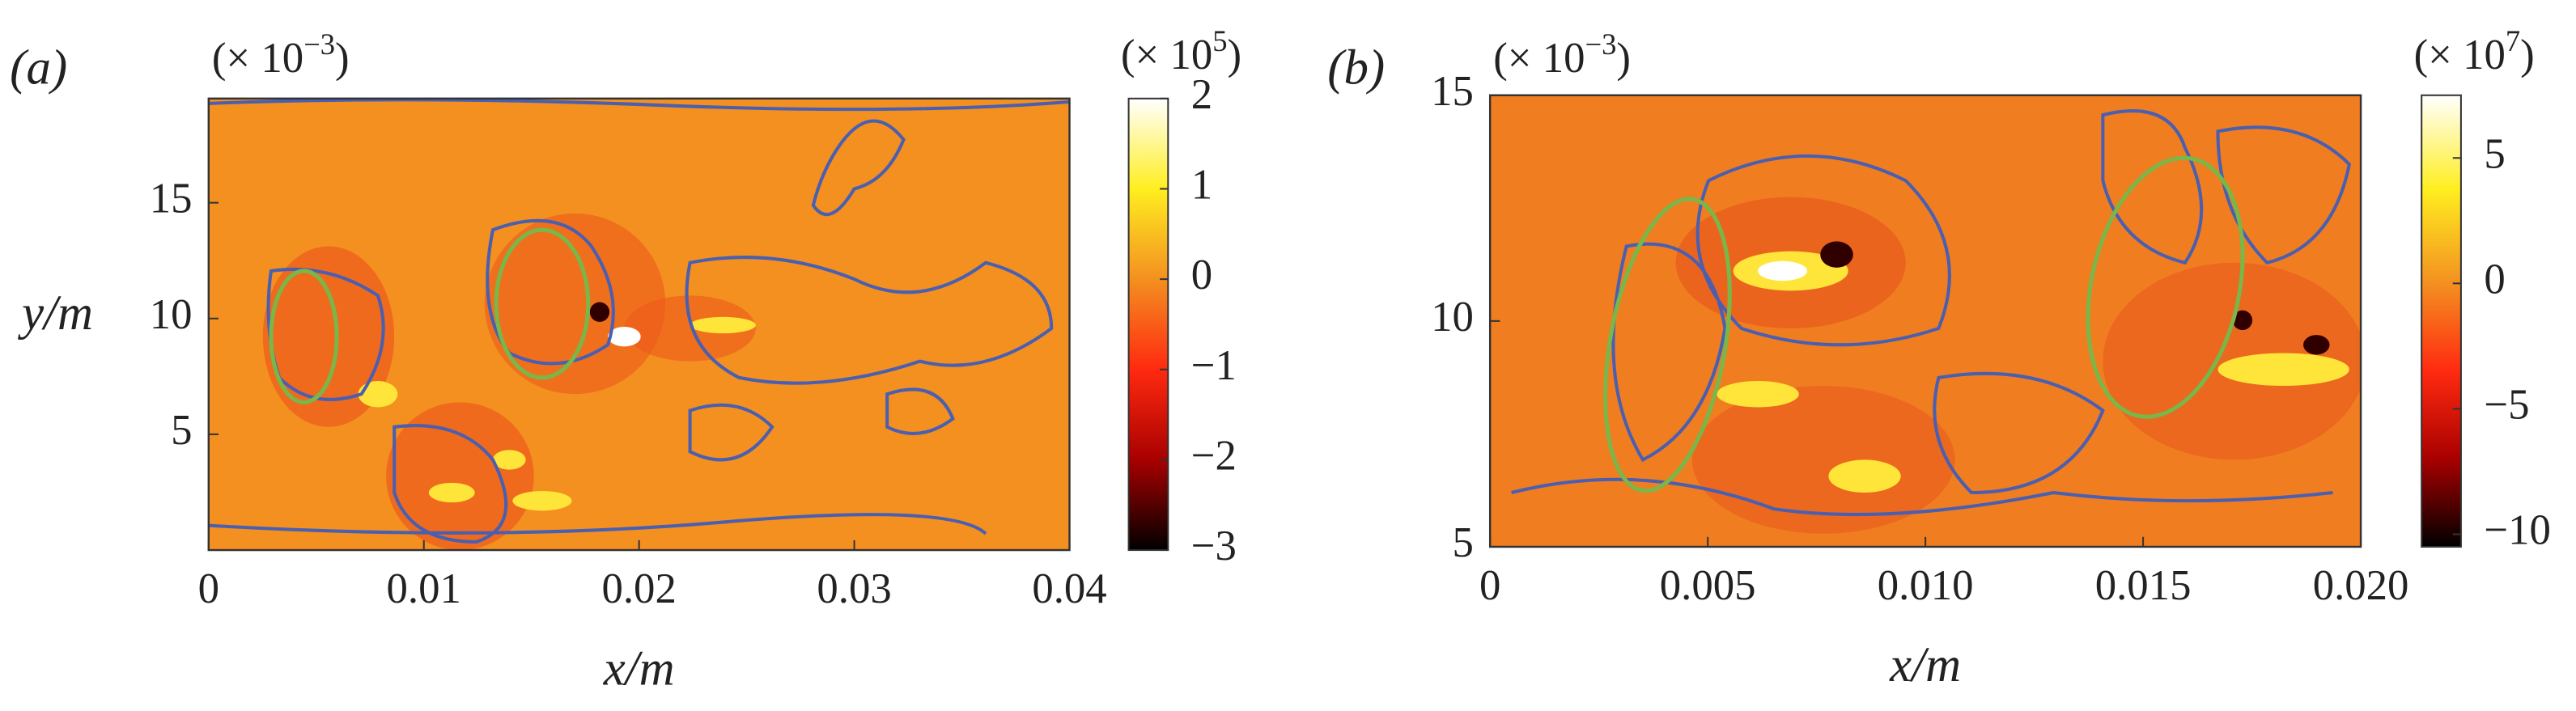 This screenshot has height=711, width=2576. I want to click on panel-label: (a), so click(38, 68).